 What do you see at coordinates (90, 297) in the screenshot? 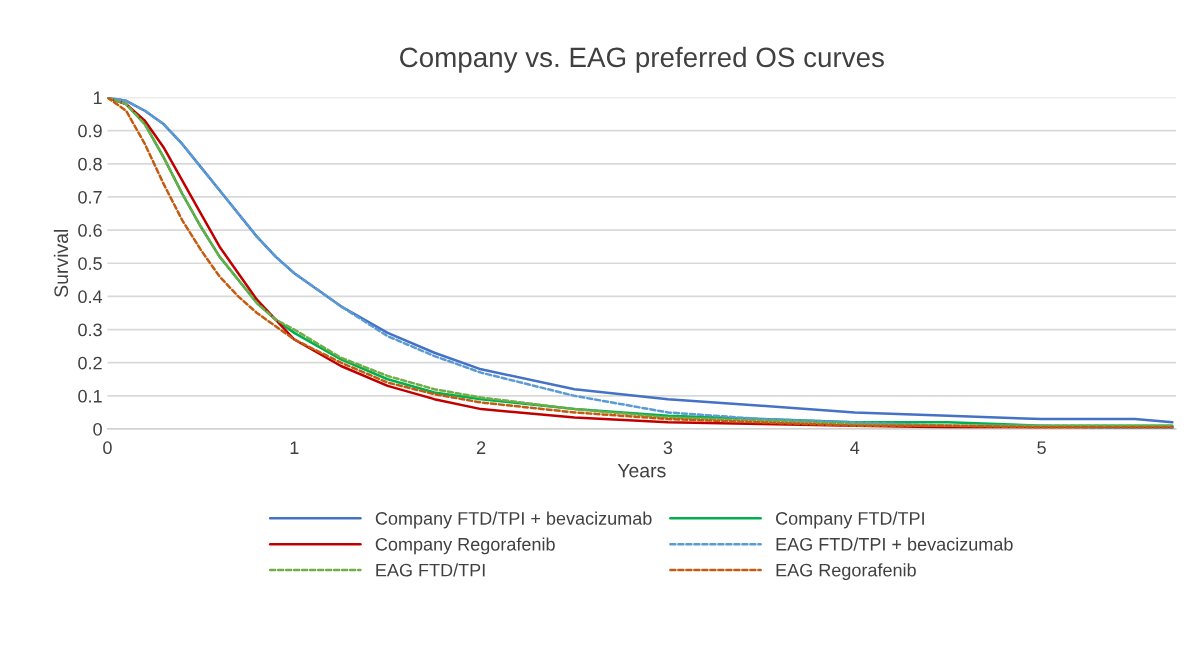
I see `y-tick-label: 0.4` at bounding box center [90, 297].